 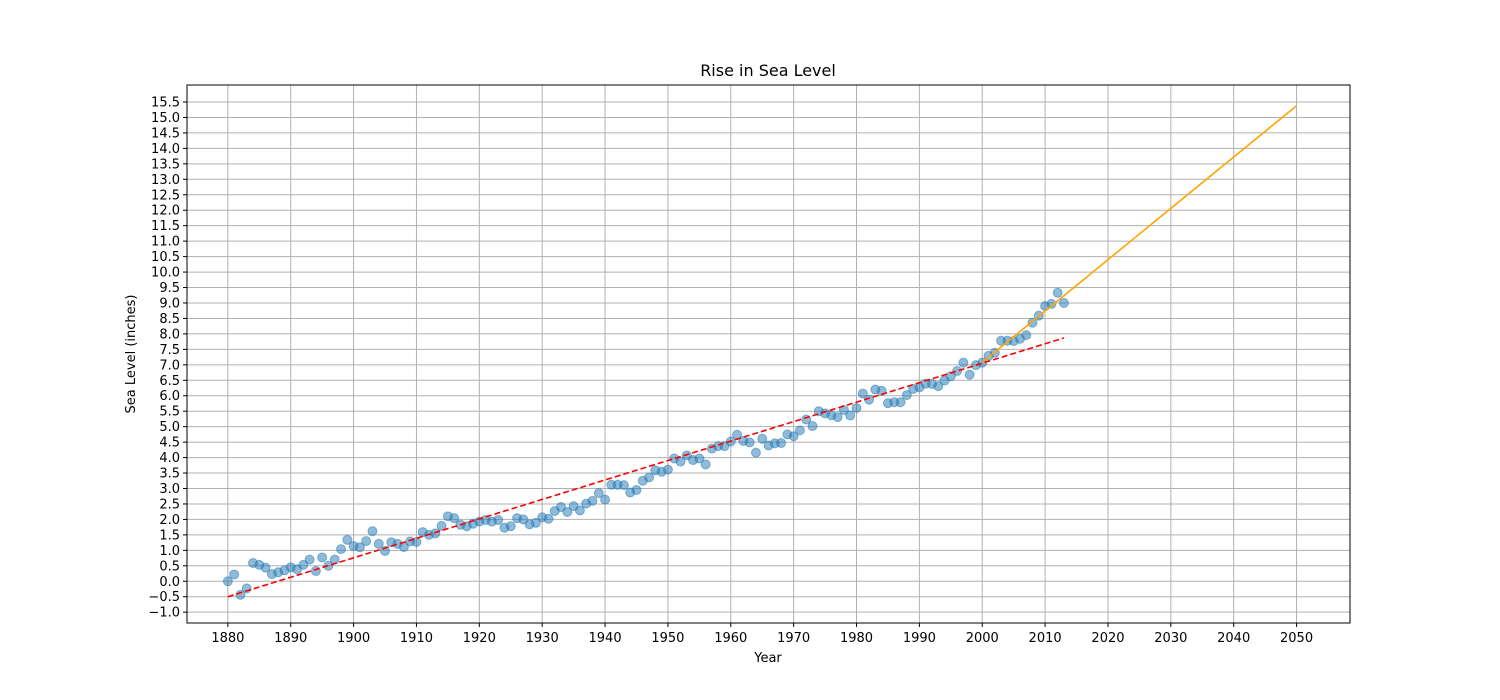 What do you see at coordinates (165, 273) in the screenshot?
I see `y-tick-label: 10.0` at bounding box center [165, 273].